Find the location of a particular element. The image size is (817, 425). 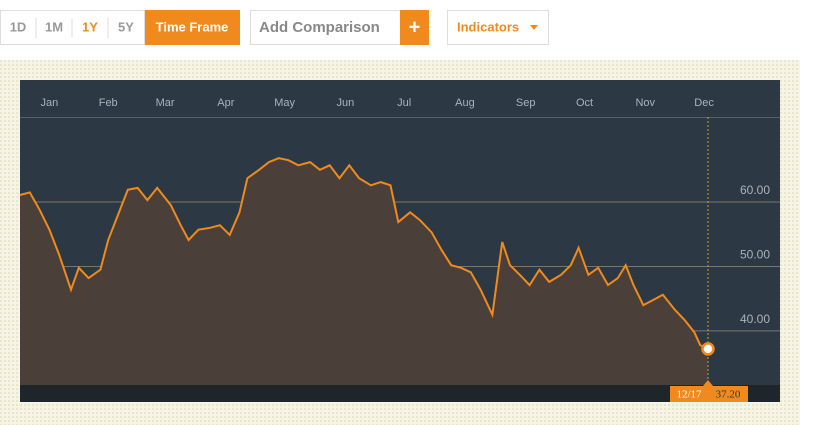

value-label-bg is located at coordinates (728, 394).